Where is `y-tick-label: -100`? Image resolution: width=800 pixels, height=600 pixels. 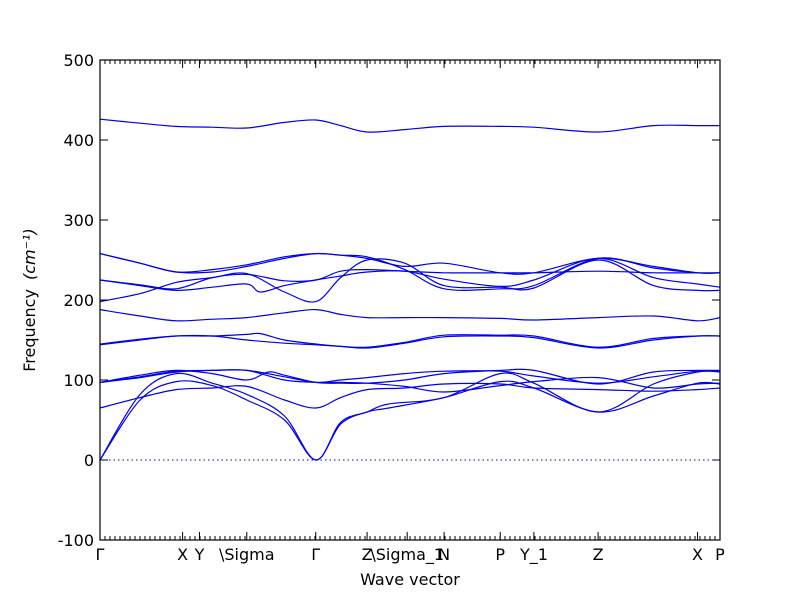
y-tick-label: -100 is located at coordinates (76, 540).